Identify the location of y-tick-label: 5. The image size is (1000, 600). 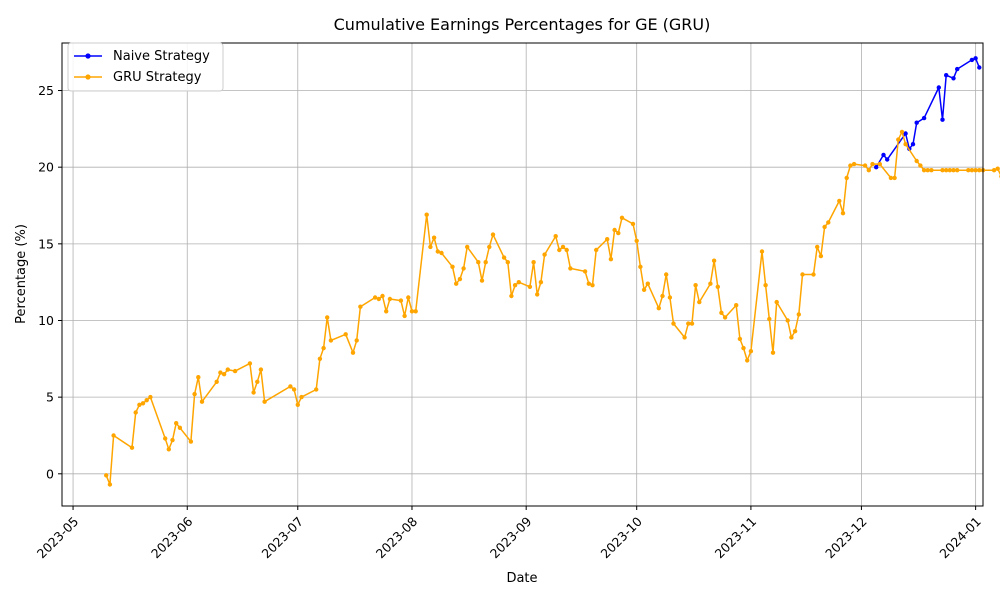
(50, 397).